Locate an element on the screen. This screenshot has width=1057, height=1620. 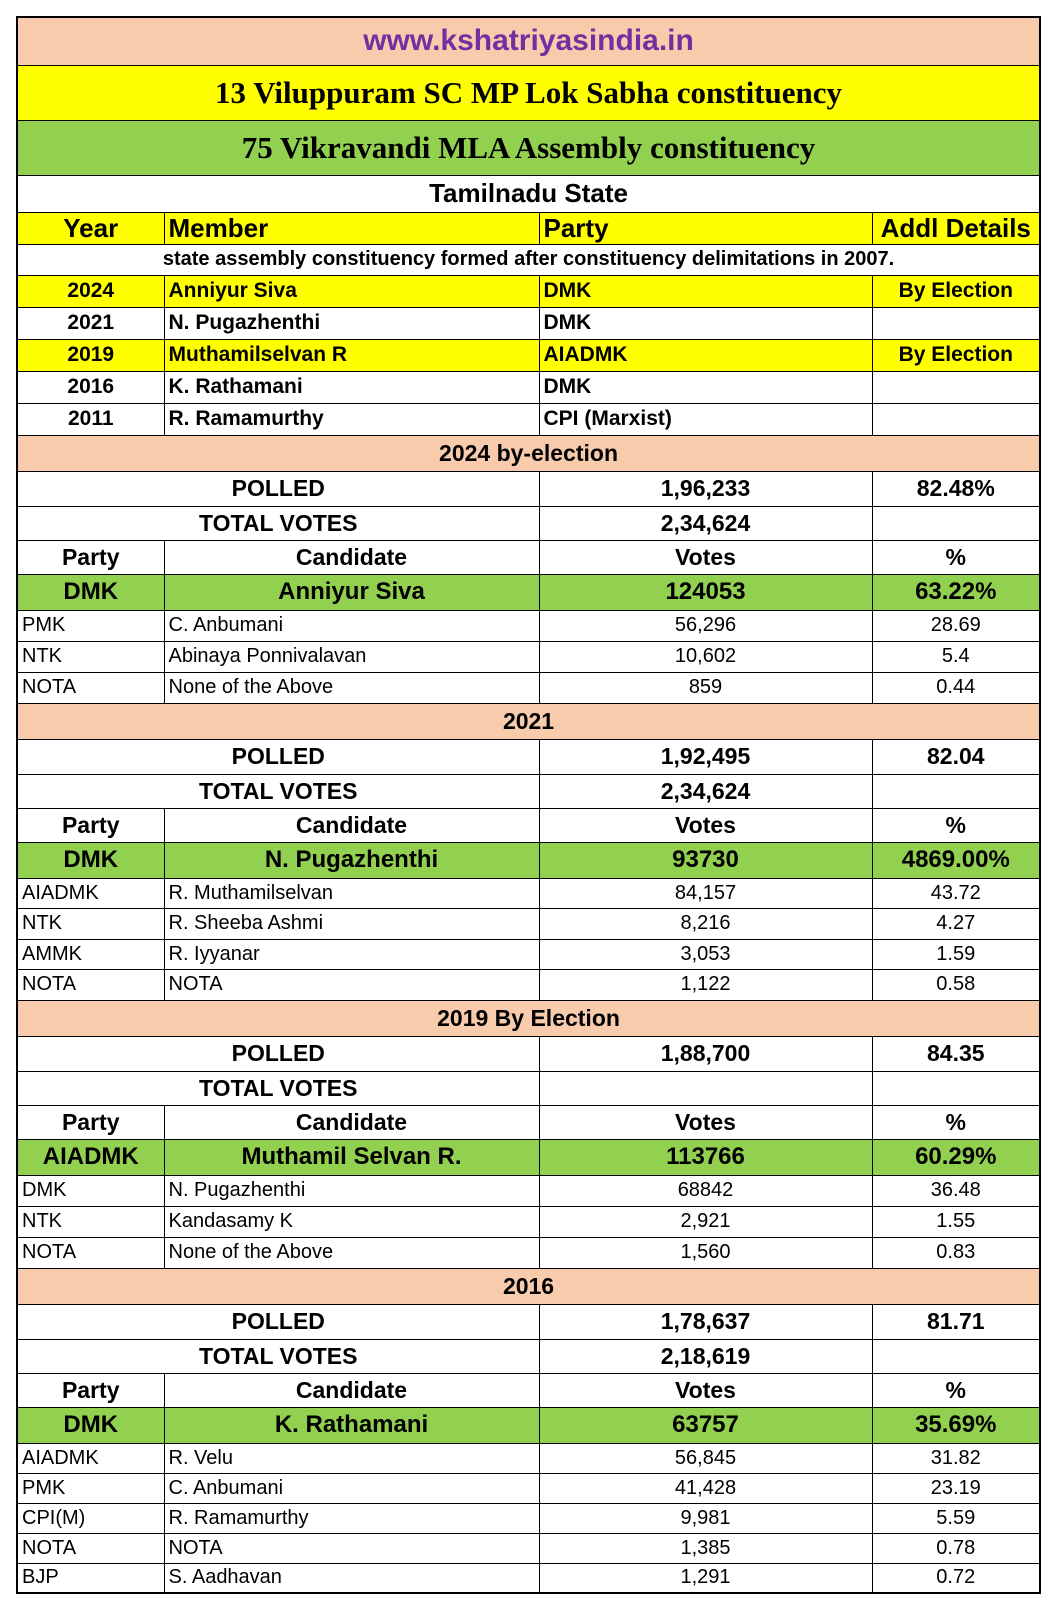
state: Tamilnadu State is located at coordinates (528, 193).